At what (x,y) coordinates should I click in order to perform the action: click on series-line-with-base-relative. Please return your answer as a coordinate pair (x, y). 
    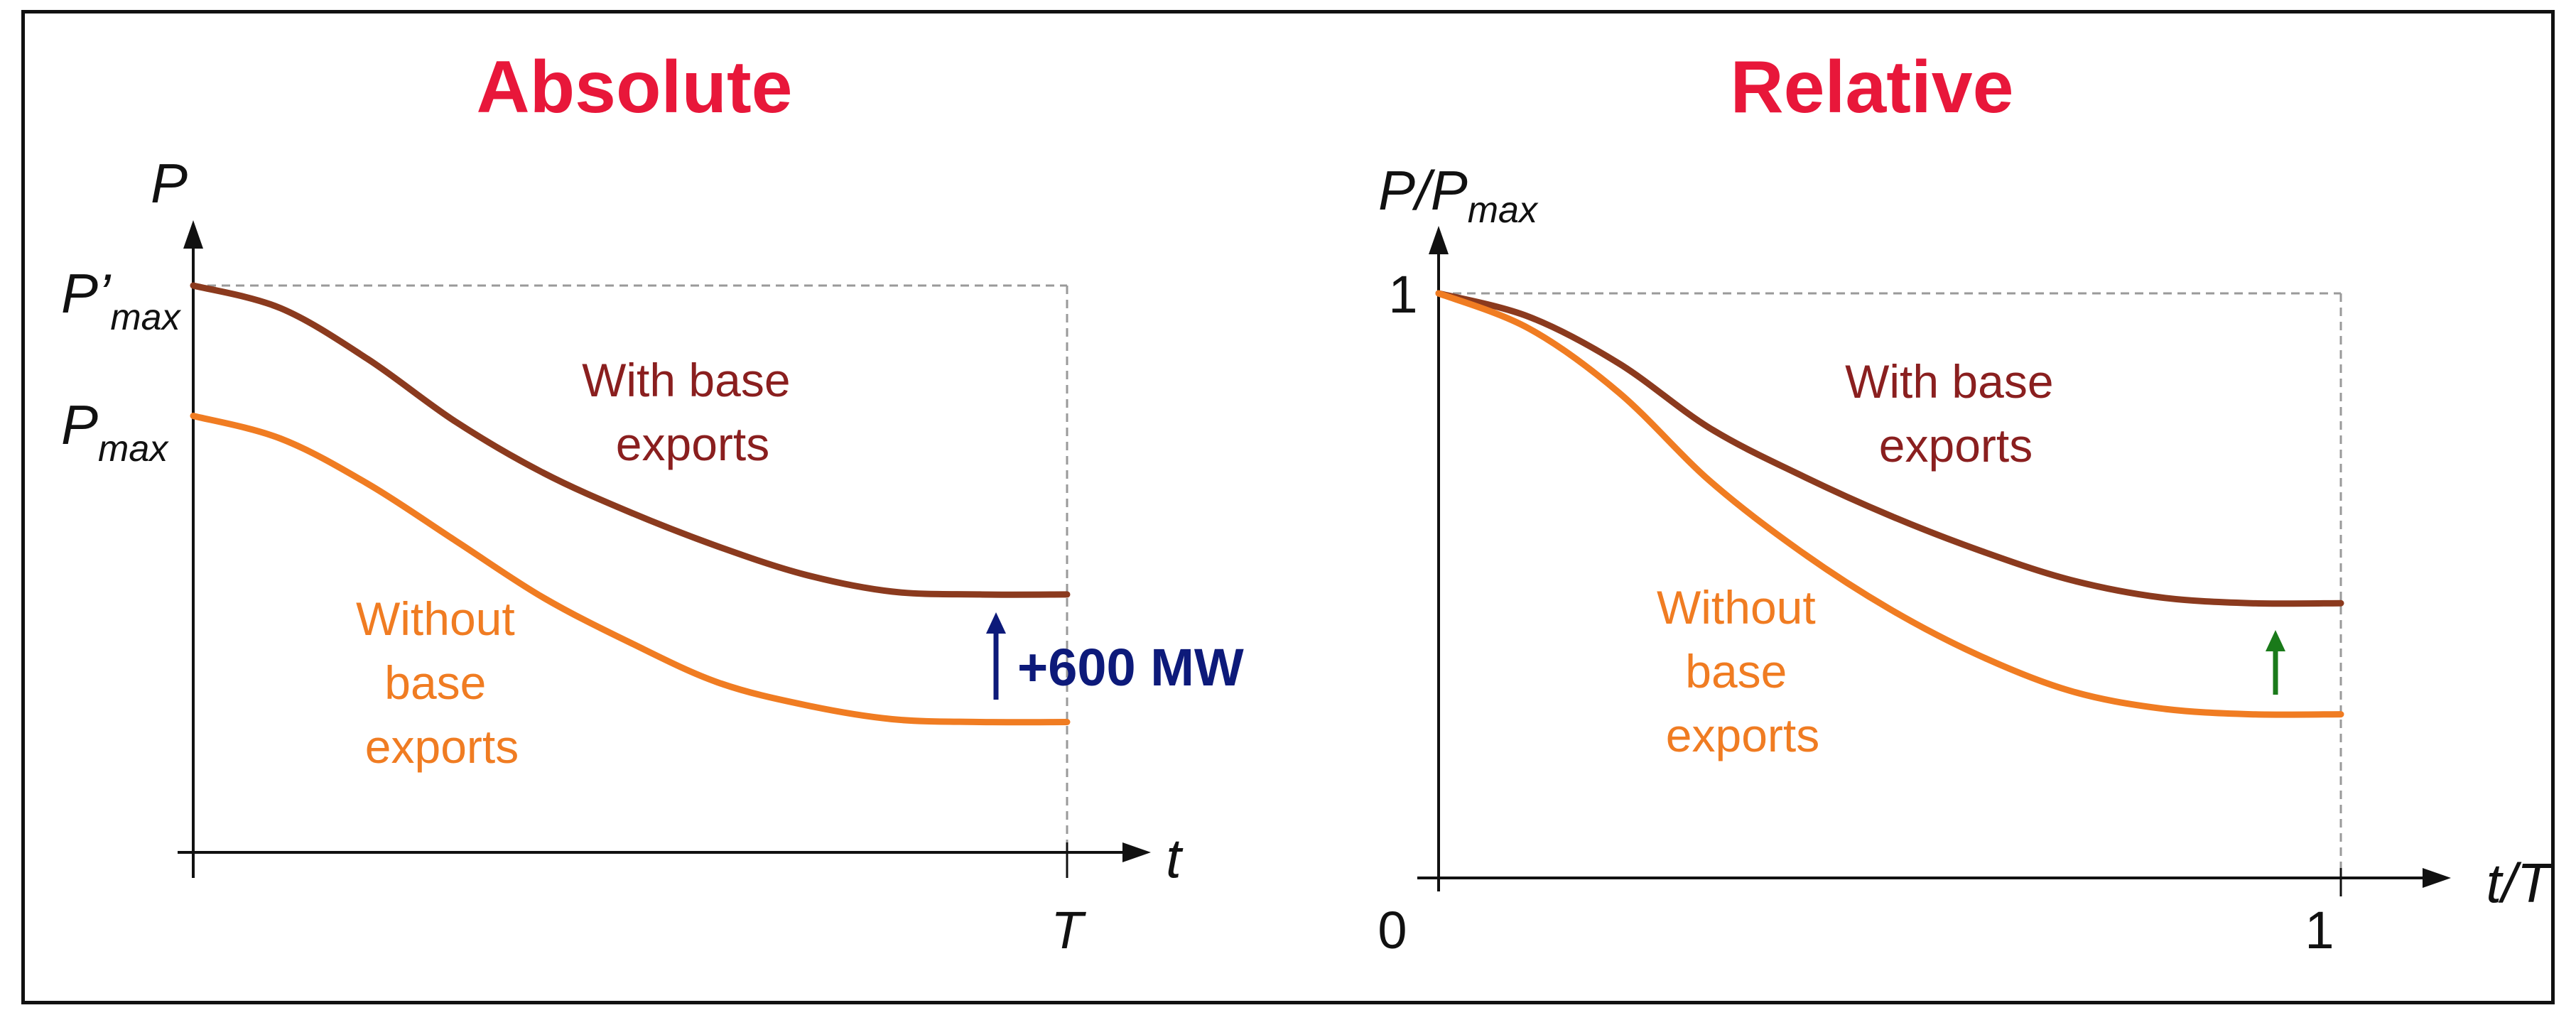
    Looking at the image, I should click on (1889, 449).